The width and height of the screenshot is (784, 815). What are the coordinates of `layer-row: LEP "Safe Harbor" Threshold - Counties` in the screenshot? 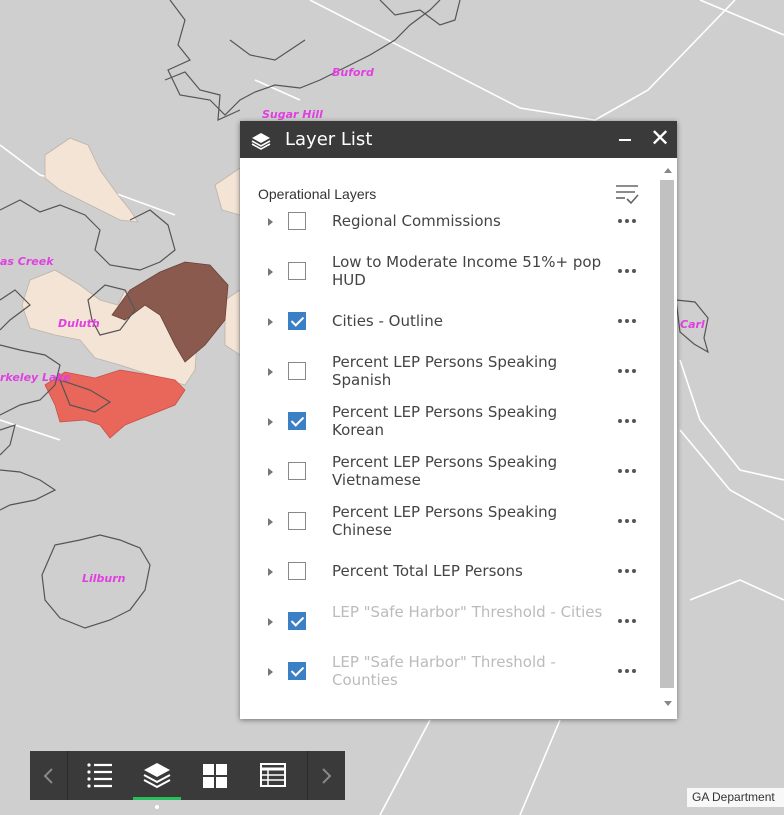 It's located at (447, 671).